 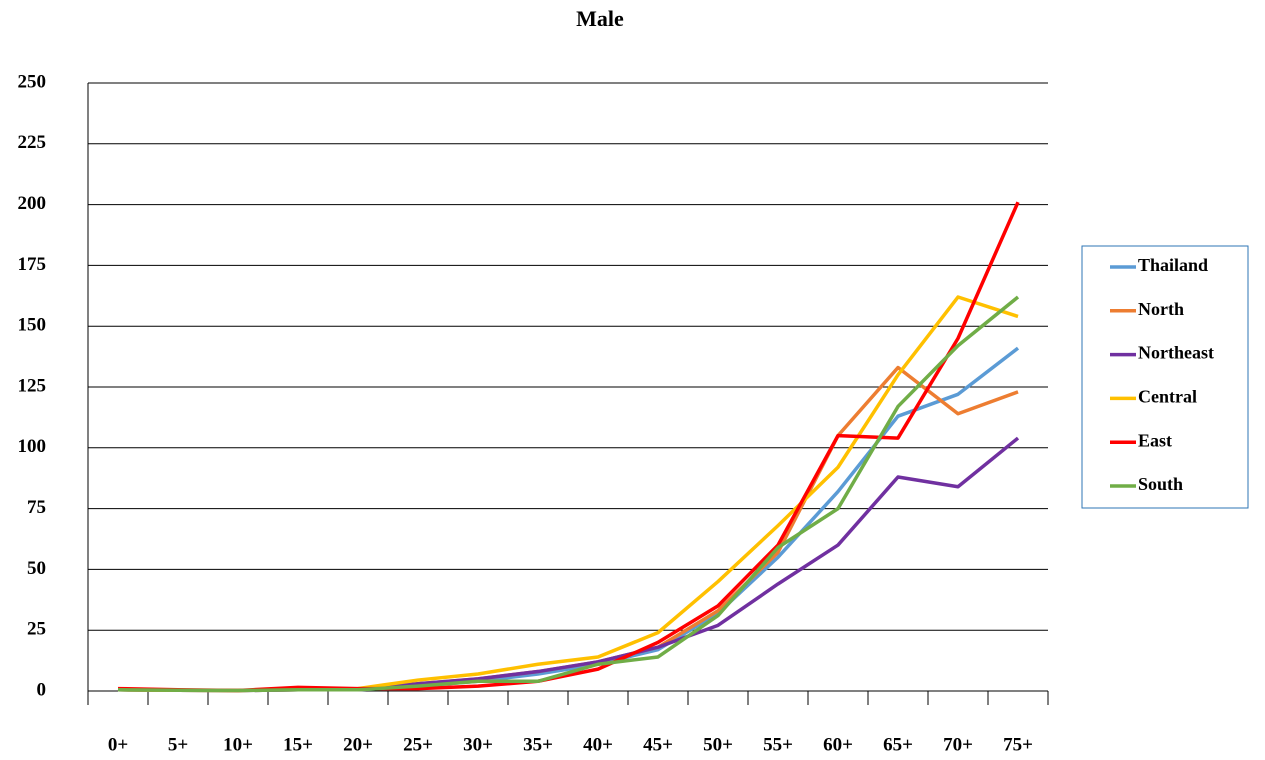 What do you see at coordinates (1173, 265) in the screenshot?
I see `legend-label: Thailand` at bounding box center [1173, 265].